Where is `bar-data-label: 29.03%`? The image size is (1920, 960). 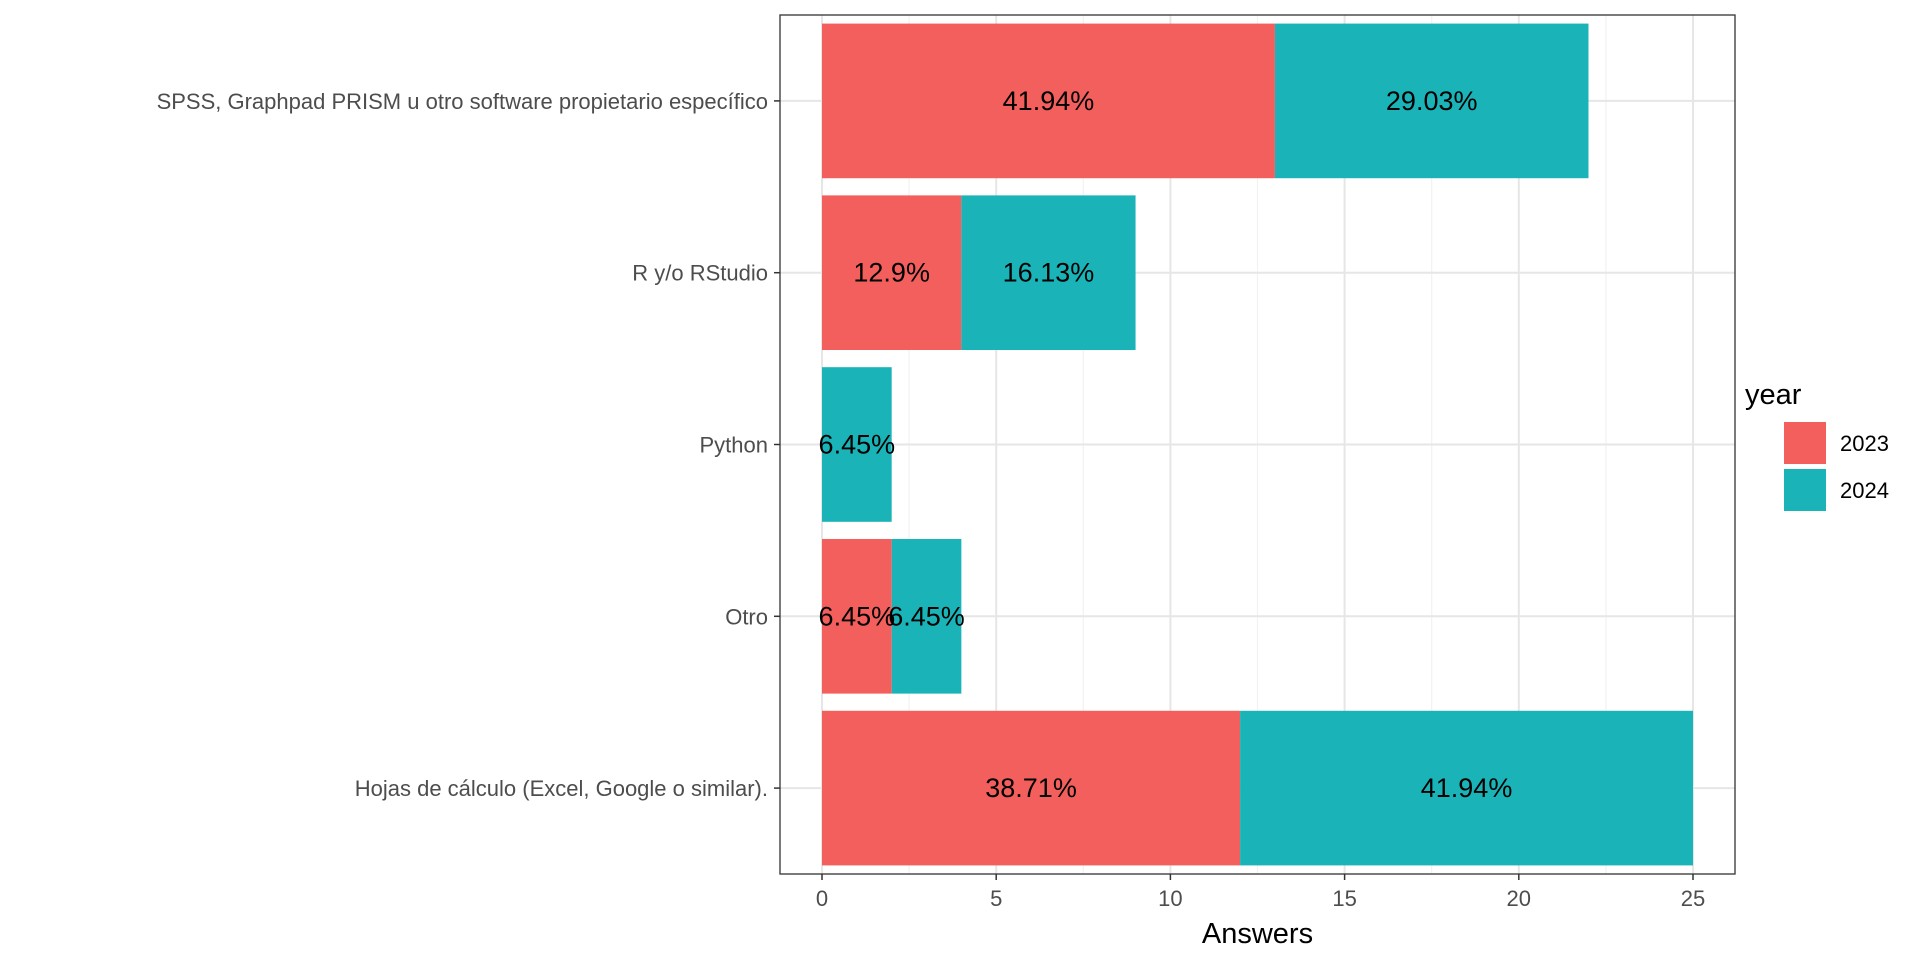 bar-data-label: 29.03% is located at coordinates (1432, 101).